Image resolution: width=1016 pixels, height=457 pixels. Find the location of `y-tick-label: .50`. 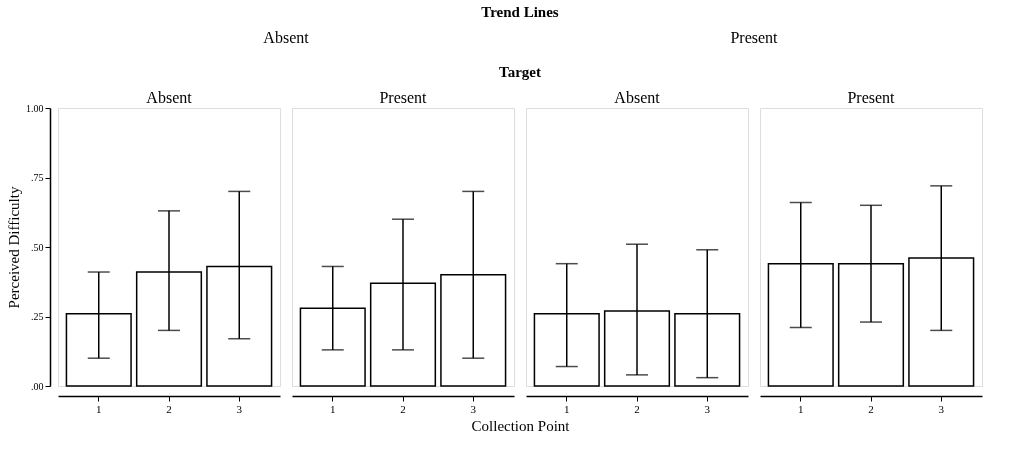

y-tick-label: .50 is located at coordinates (37, 247).